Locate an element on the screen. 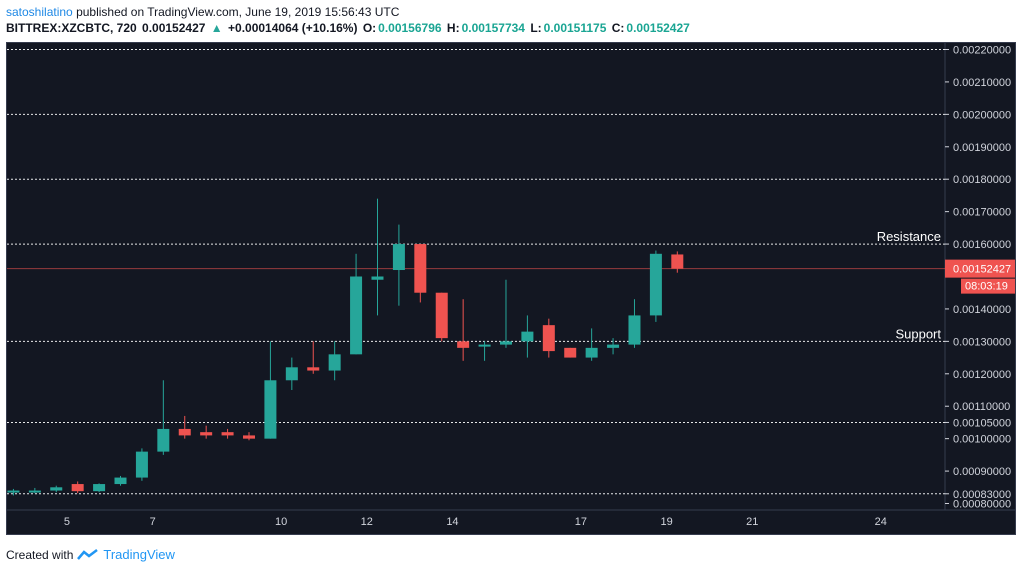  tradingview-brand: TradingView is located at coordinates (139, 554).